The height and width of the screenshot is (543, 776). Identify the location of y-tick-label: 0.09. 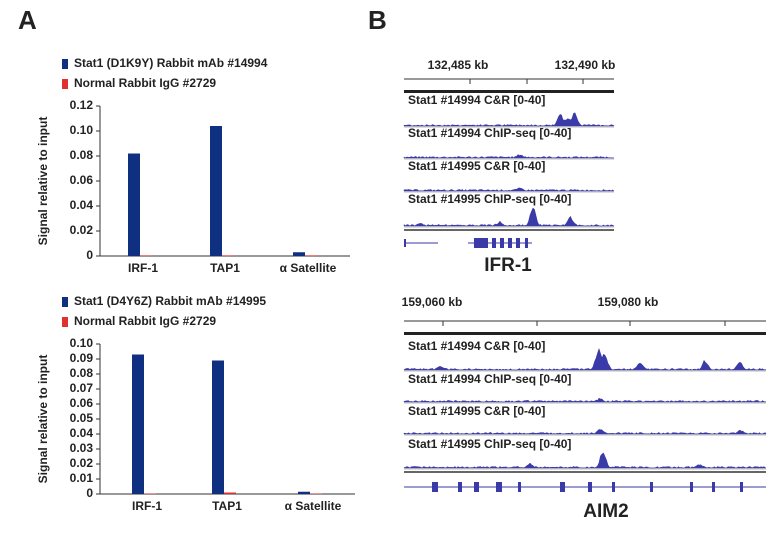
(82, 358).